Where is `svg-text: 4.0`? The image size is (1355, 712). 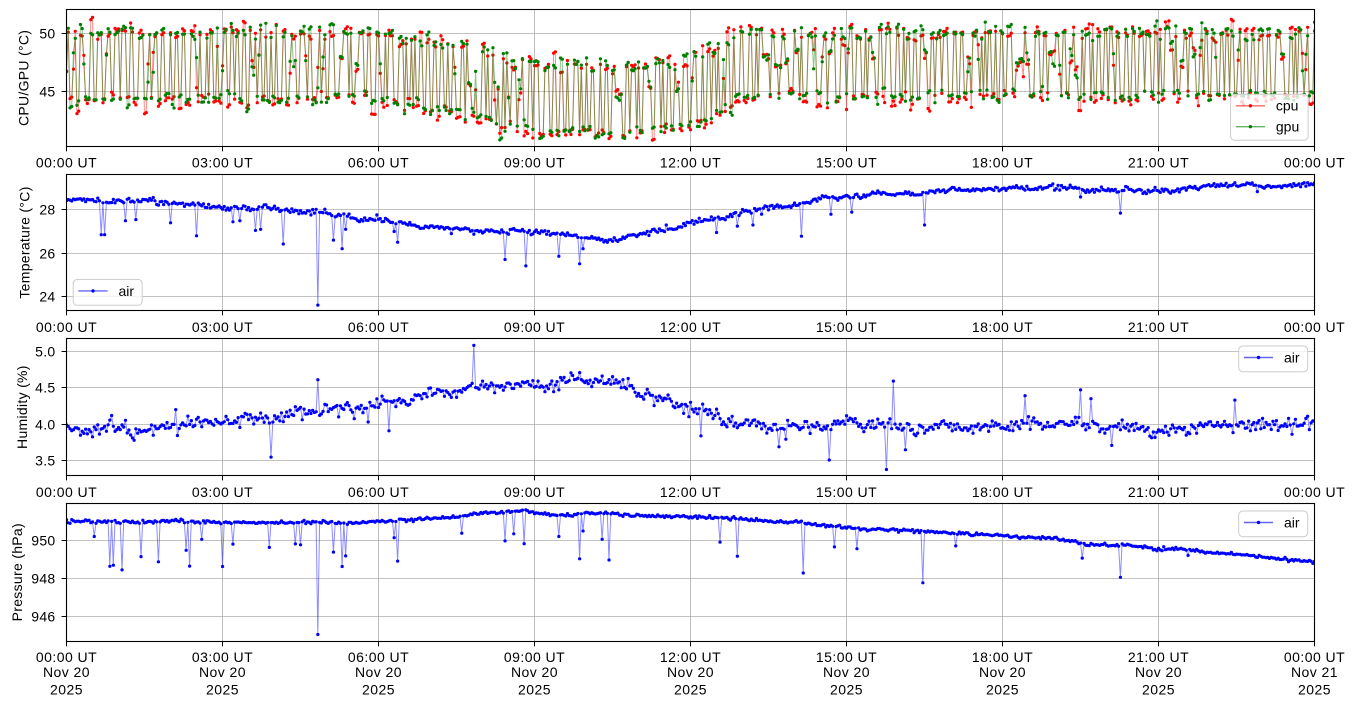 svg-text: 4.0 is located at coordinates (45, 424).